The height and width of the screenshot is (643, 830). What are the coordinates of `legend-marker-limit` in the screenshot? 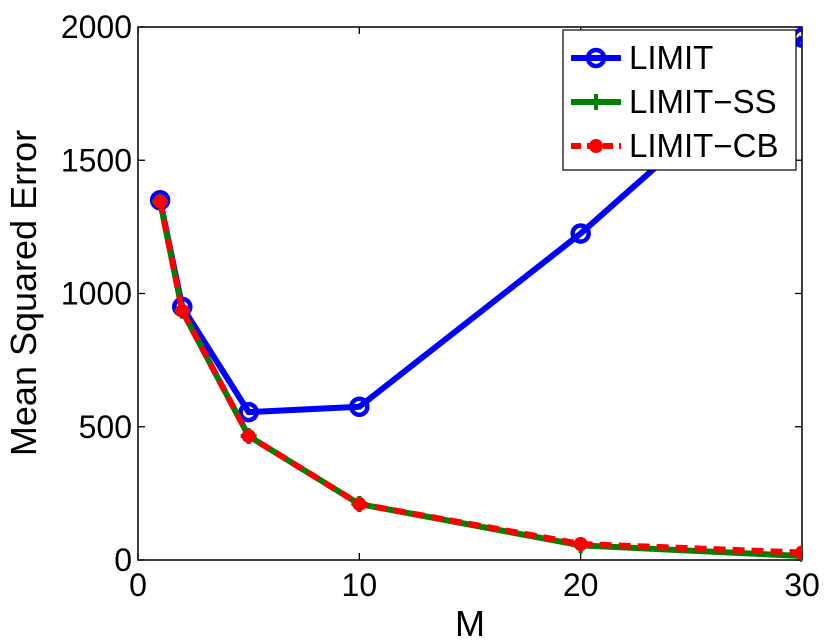 It's located at (596, 58).